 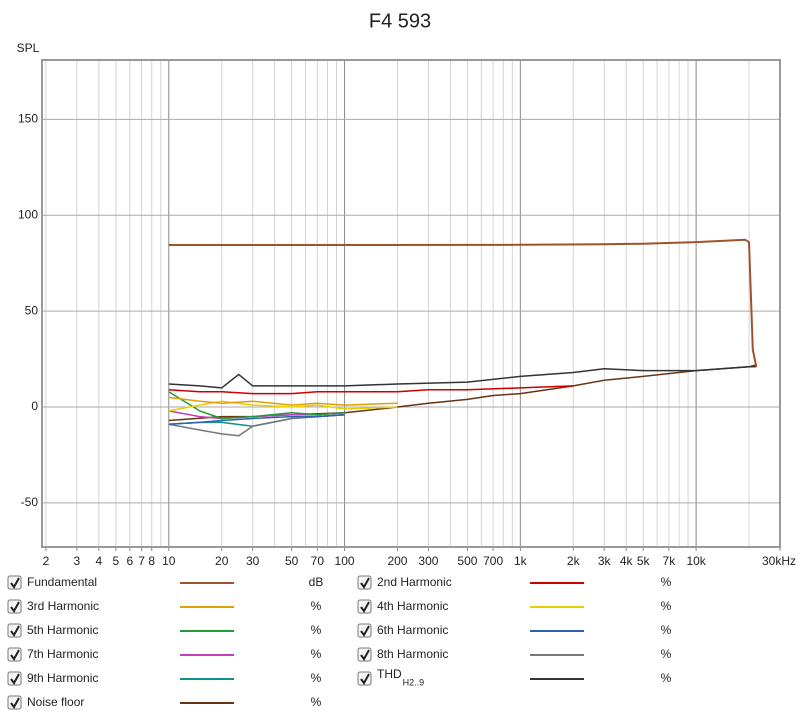 I want to click on legend-label-sub: H2..9, so click(x=414, y=682).